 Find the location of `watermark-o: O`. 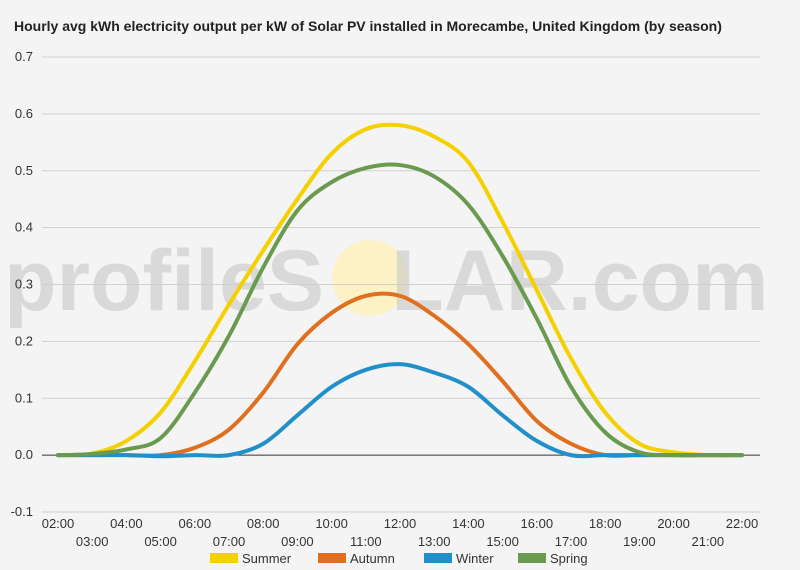

watermark-o: O is located at coordinates (357, 281).